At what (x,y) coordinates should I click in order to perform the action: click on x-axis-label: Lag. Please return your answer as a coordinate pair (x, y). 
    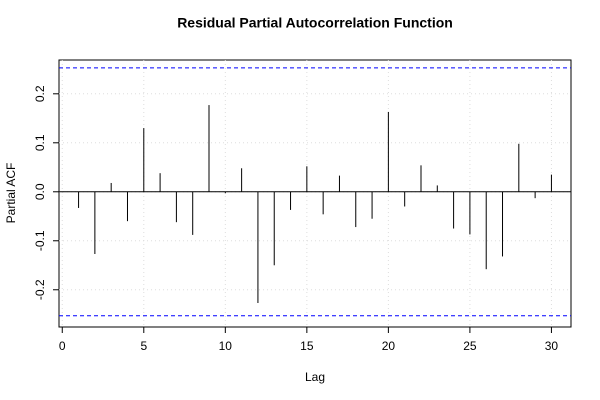
    Looking at the image, I should click on (315, 377).